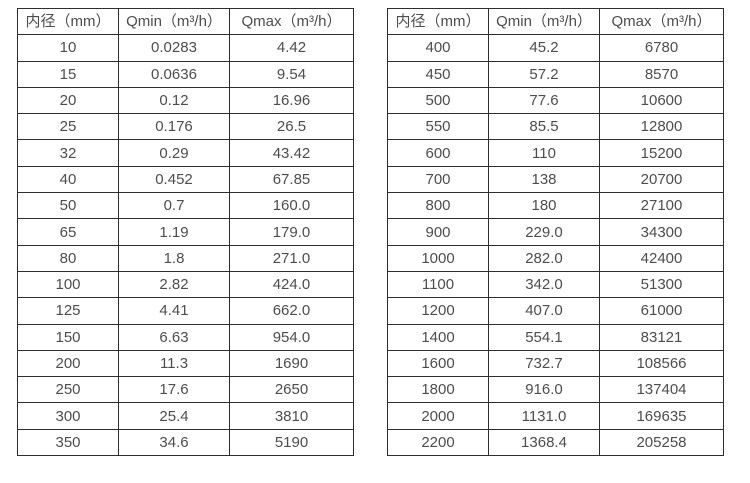 This screenshot has height=483, width=750. Describe the element at coordinates (438, 48) in the screenshot. I see `table-cell: 400` at that location.